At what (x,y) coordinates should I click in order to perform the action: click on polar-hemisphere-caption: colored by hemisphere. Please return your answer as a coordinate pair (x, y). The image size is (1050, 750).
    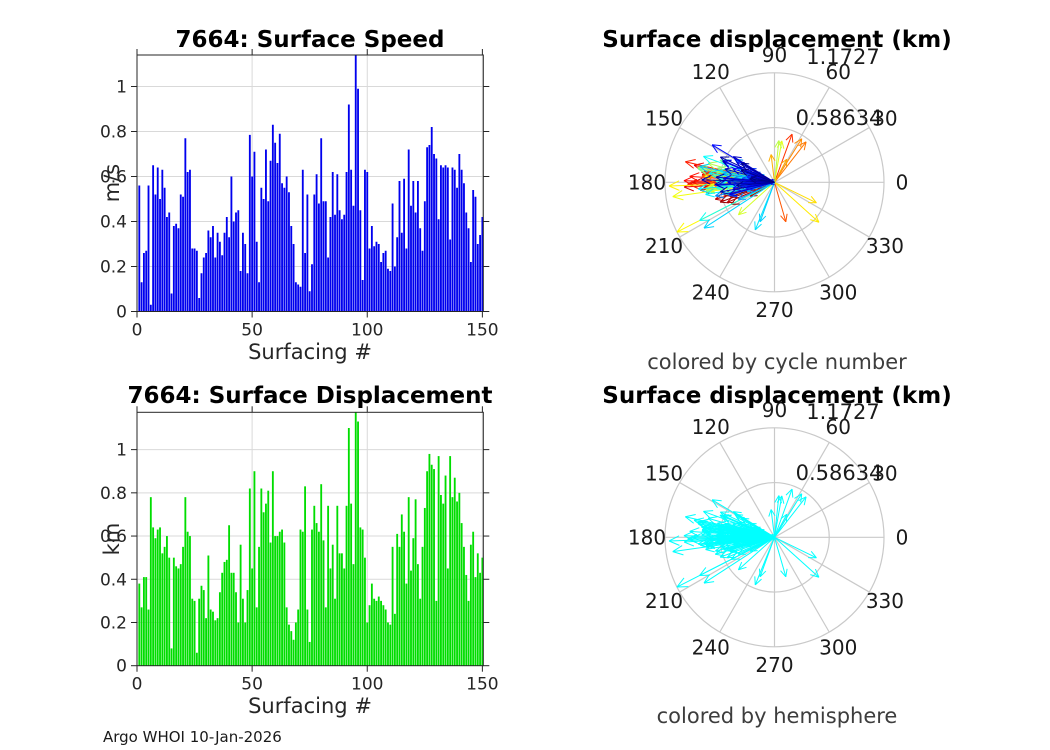
    Looking at the image, I should click on (777, 716).